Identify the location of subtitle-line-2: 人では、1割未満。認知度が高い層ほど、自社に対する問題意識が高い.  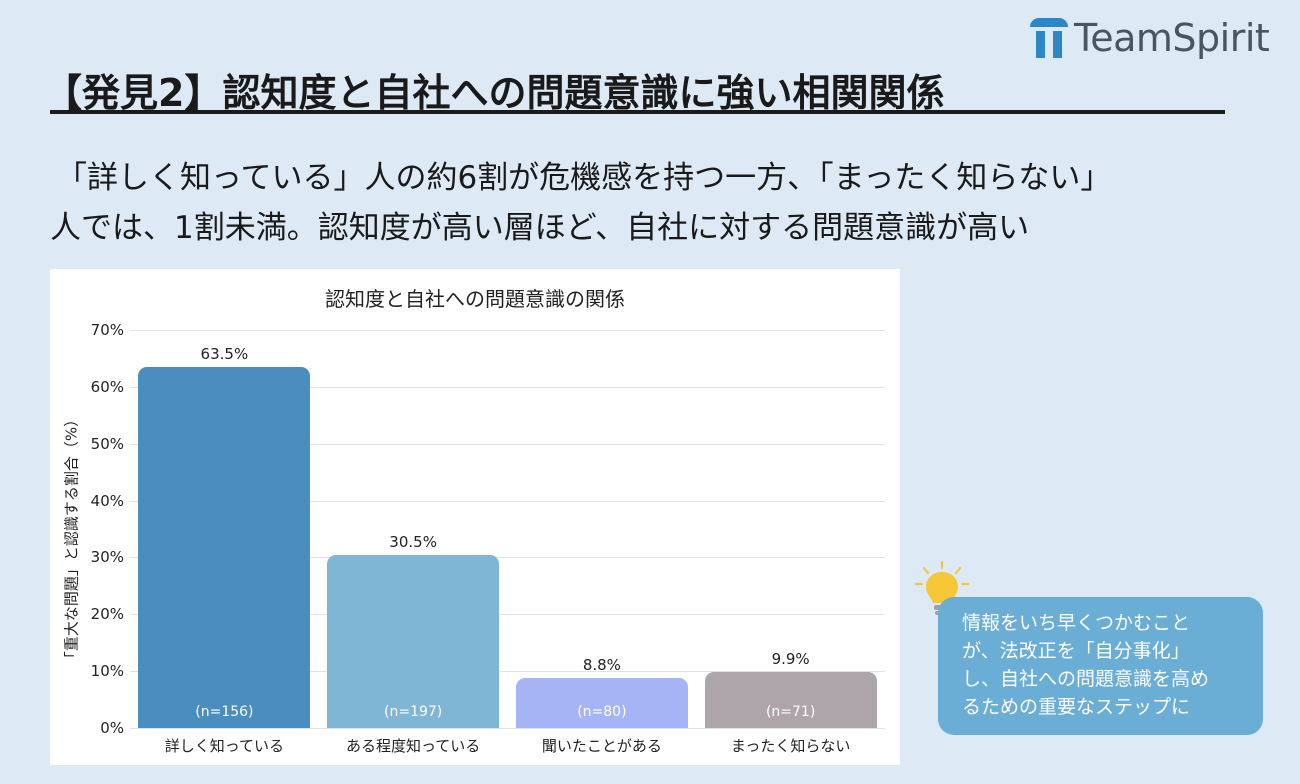
(540, 228).